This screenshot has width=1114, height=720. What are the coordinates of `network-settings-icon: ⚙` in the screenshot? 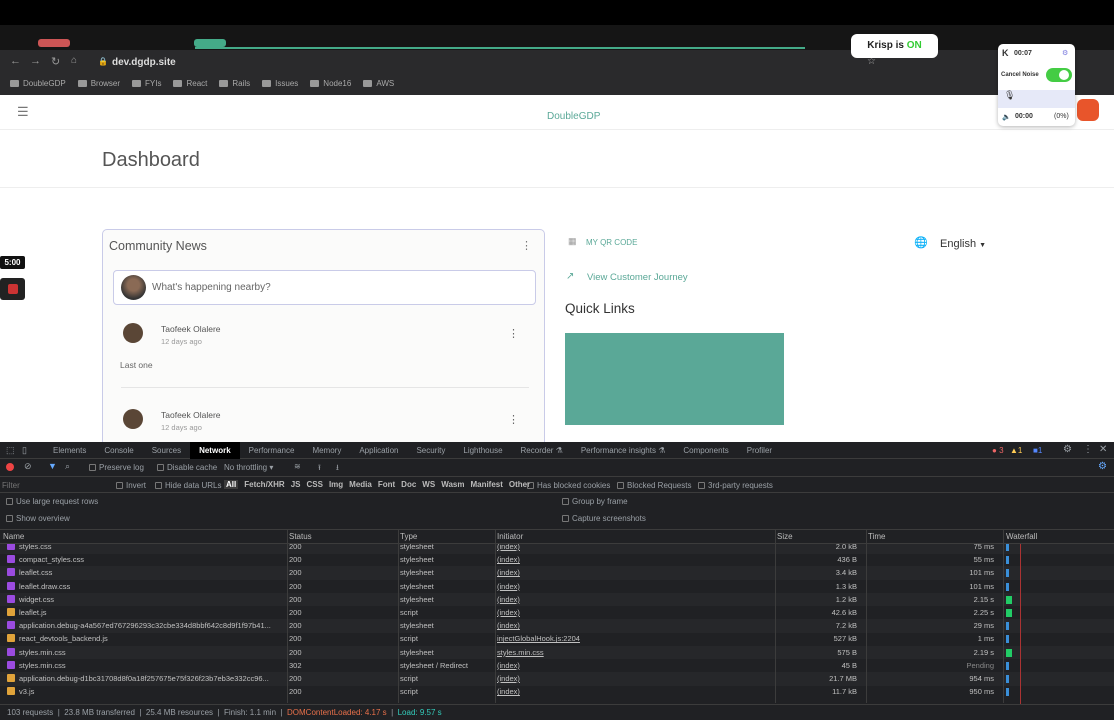 It's located at (1102, 466).